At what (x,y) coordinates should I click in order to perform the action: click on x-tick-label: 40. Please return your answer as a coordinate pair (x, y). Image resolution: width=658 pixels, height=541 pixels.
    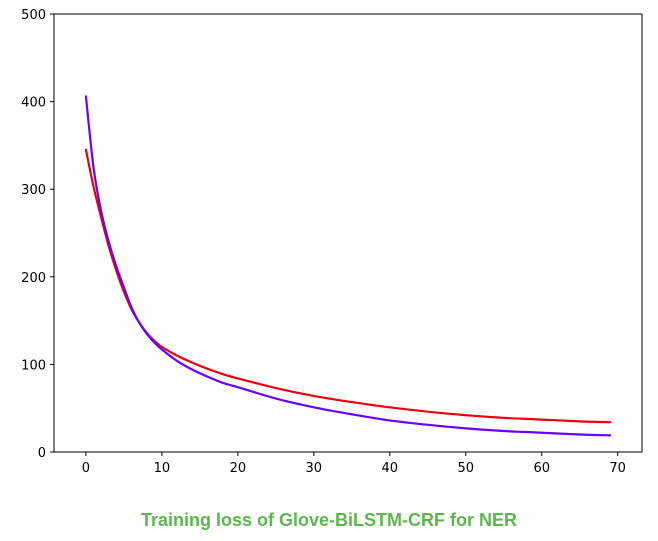
    Looking at the image, I should click on (390, 468).